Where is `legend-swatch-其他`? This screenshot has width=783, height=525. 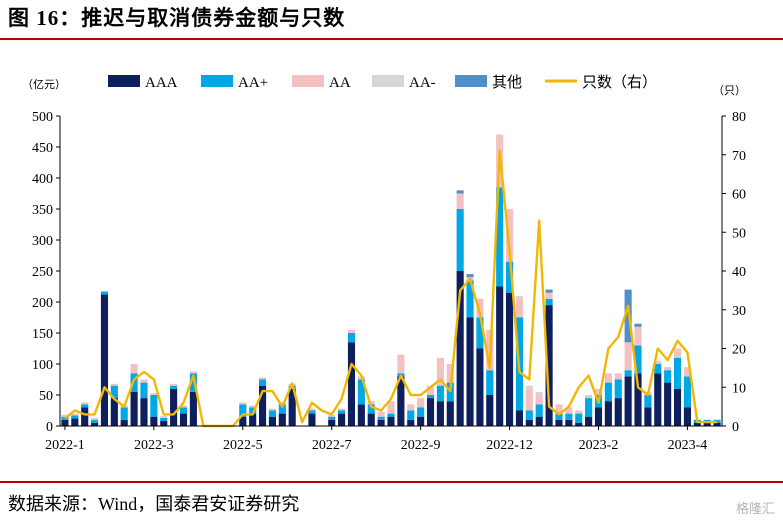 legend-swatch-其他 is located at coordinates (471, 81).